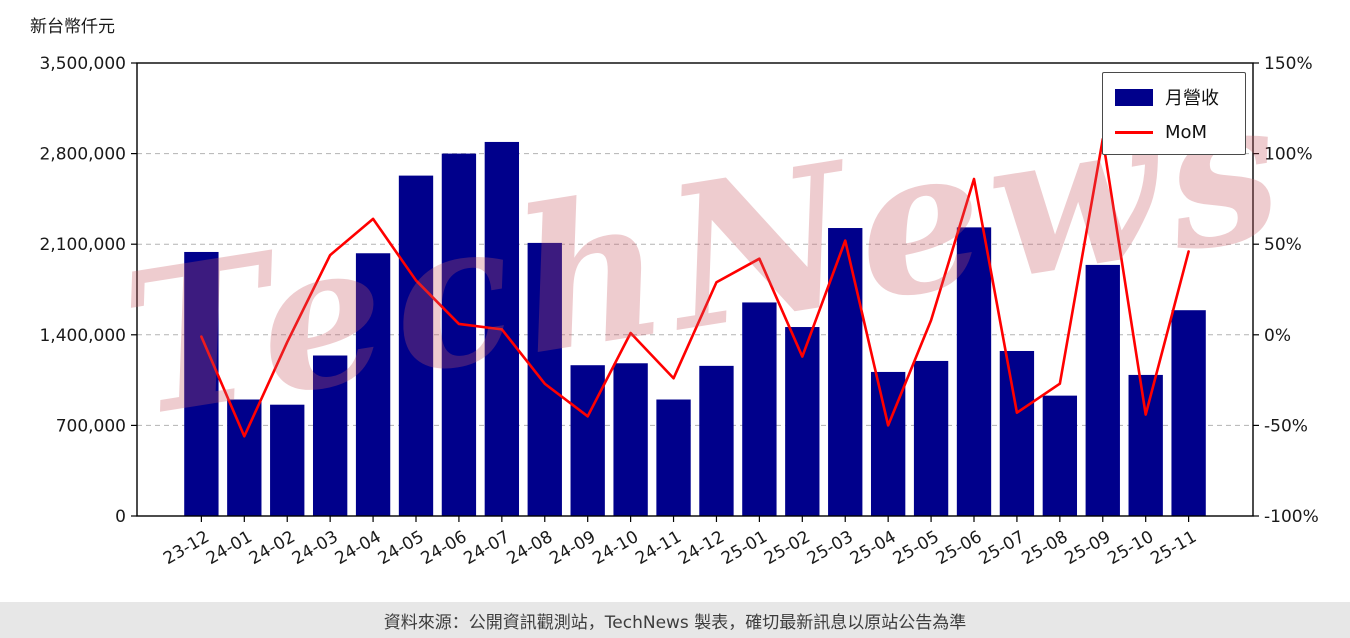 This screenshot has height=638, width=1350. What do you see at coordinates (229, 548) in the screenshot?
I see `x-axis-tick-label: 24-01` at bounding box center [229, 548].